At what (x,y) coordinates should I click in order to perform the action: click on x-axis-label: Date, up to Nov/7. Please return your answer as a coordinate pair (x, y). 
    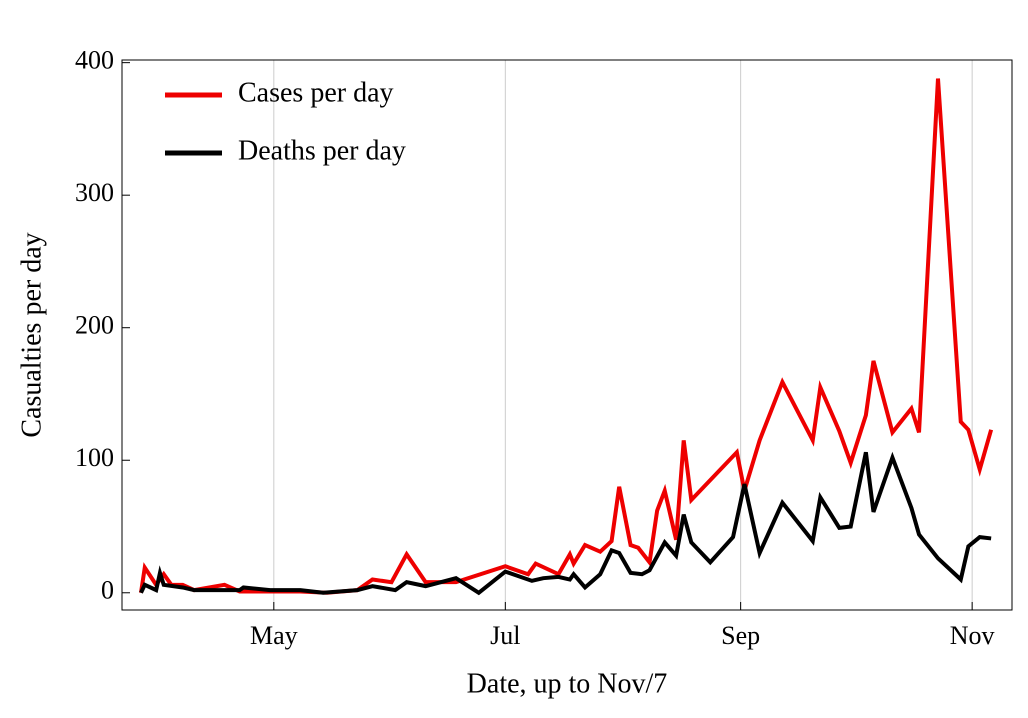
    Looking at the image, I should click on (567, 683).